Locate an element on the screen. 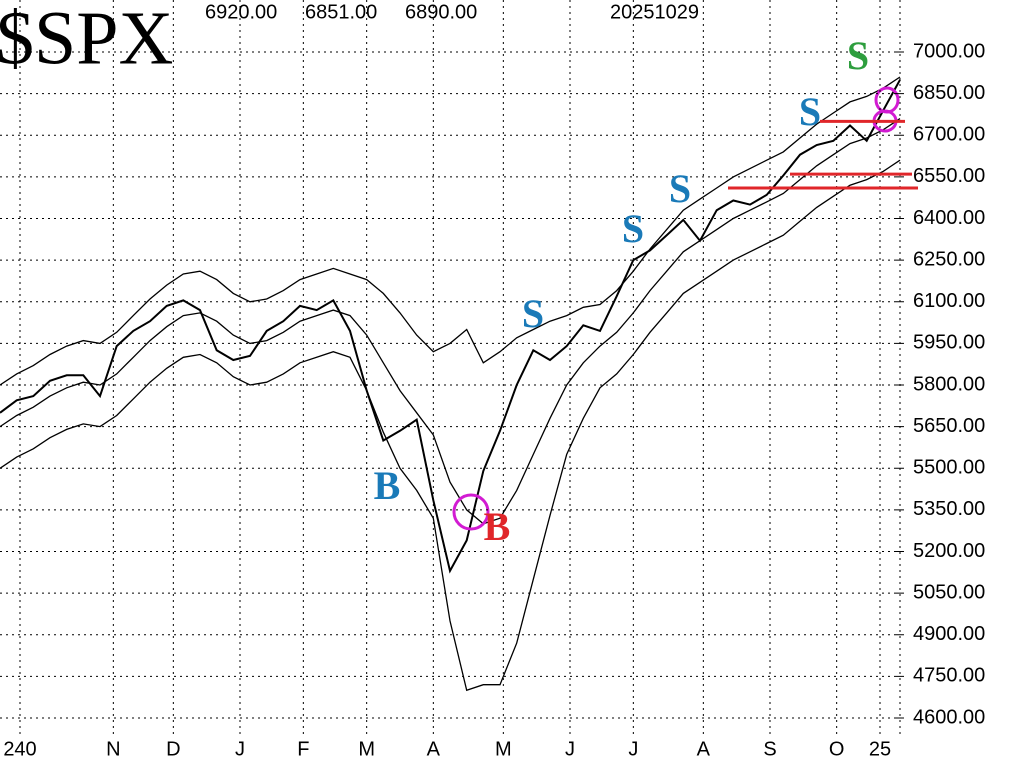 The width and height of the screenshot is (1022, 765). y-tick-label: 5500.00 is located at coordinates (949, 468).